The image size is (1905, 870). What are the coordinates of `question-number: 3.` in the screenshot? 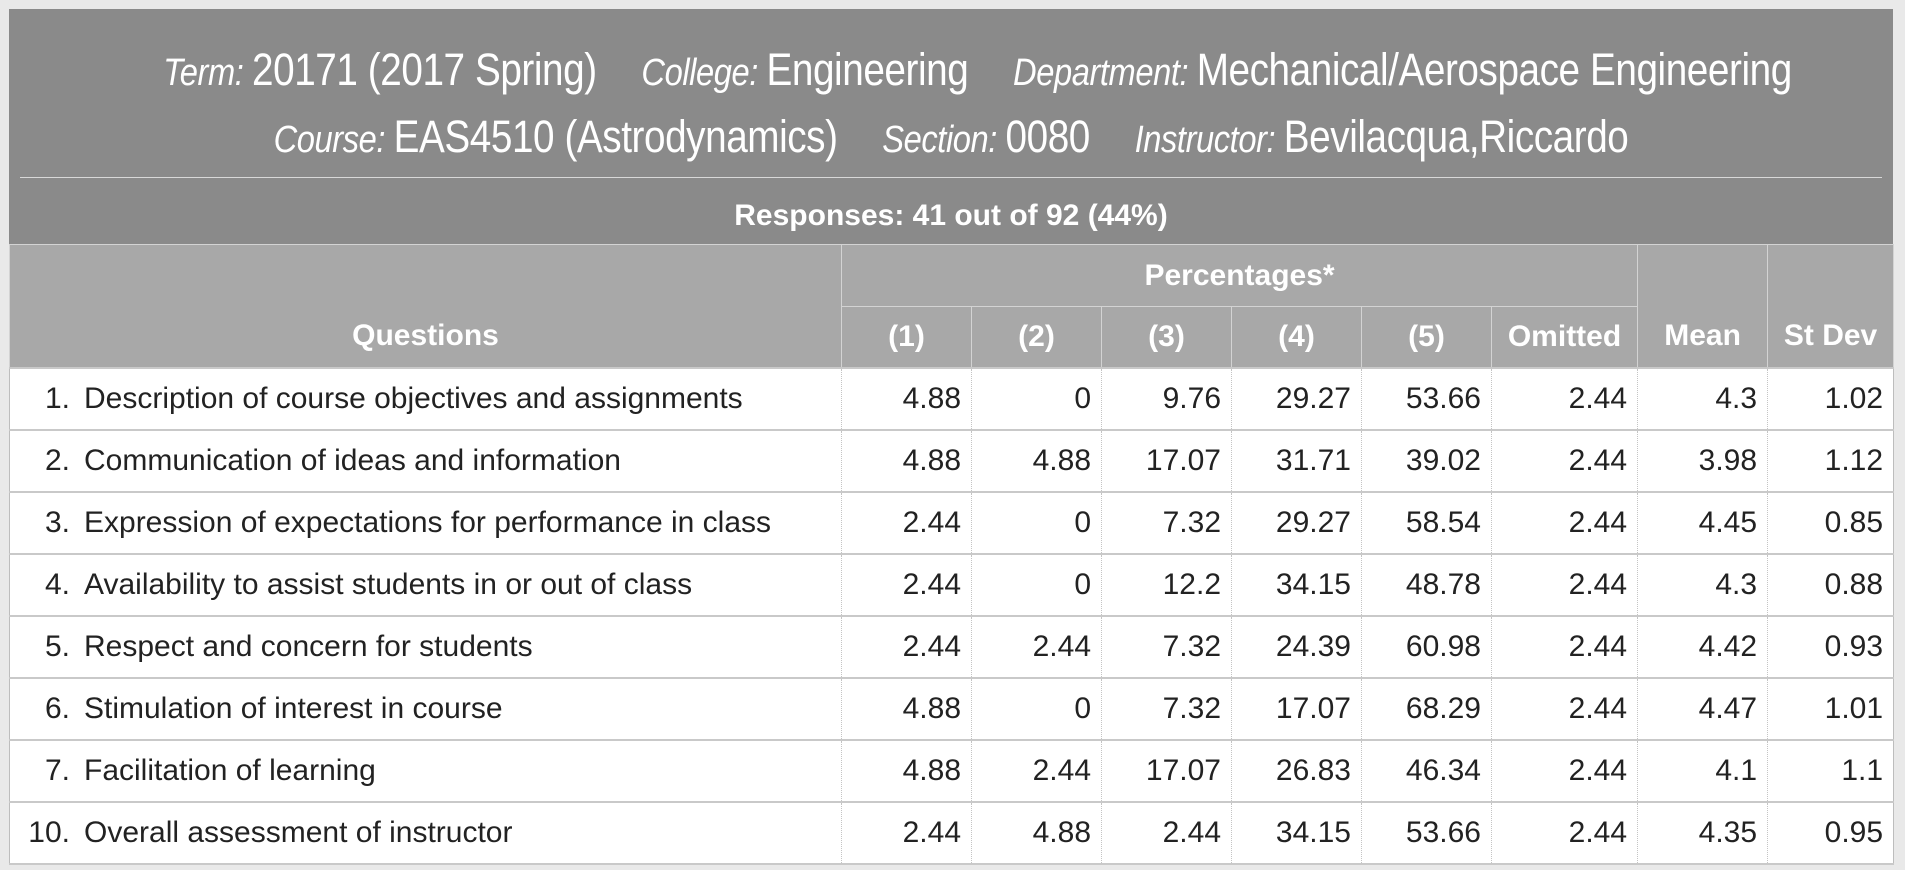 It's located at (57, 522).